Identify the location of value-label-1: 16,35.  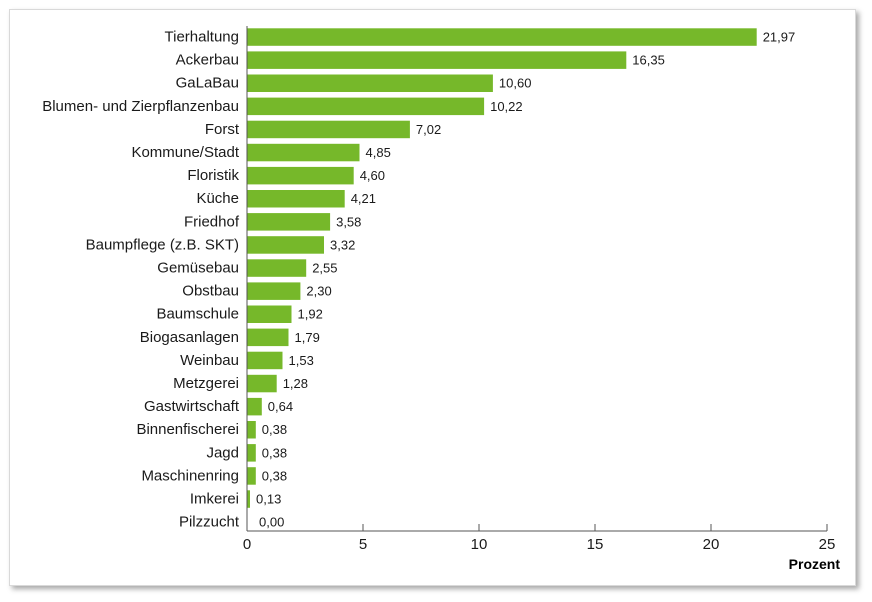
(648, 60).